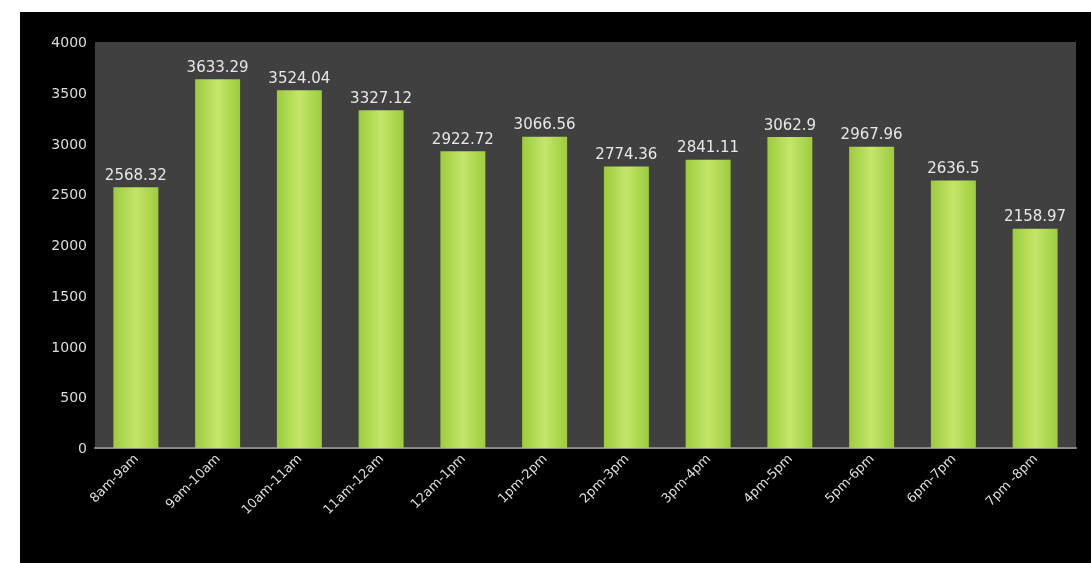 This screenshot has width=1091, height=563. Describe the element at coordinates (544, 124) in the screenshot. I see `data-label: 3066.56` at that location.